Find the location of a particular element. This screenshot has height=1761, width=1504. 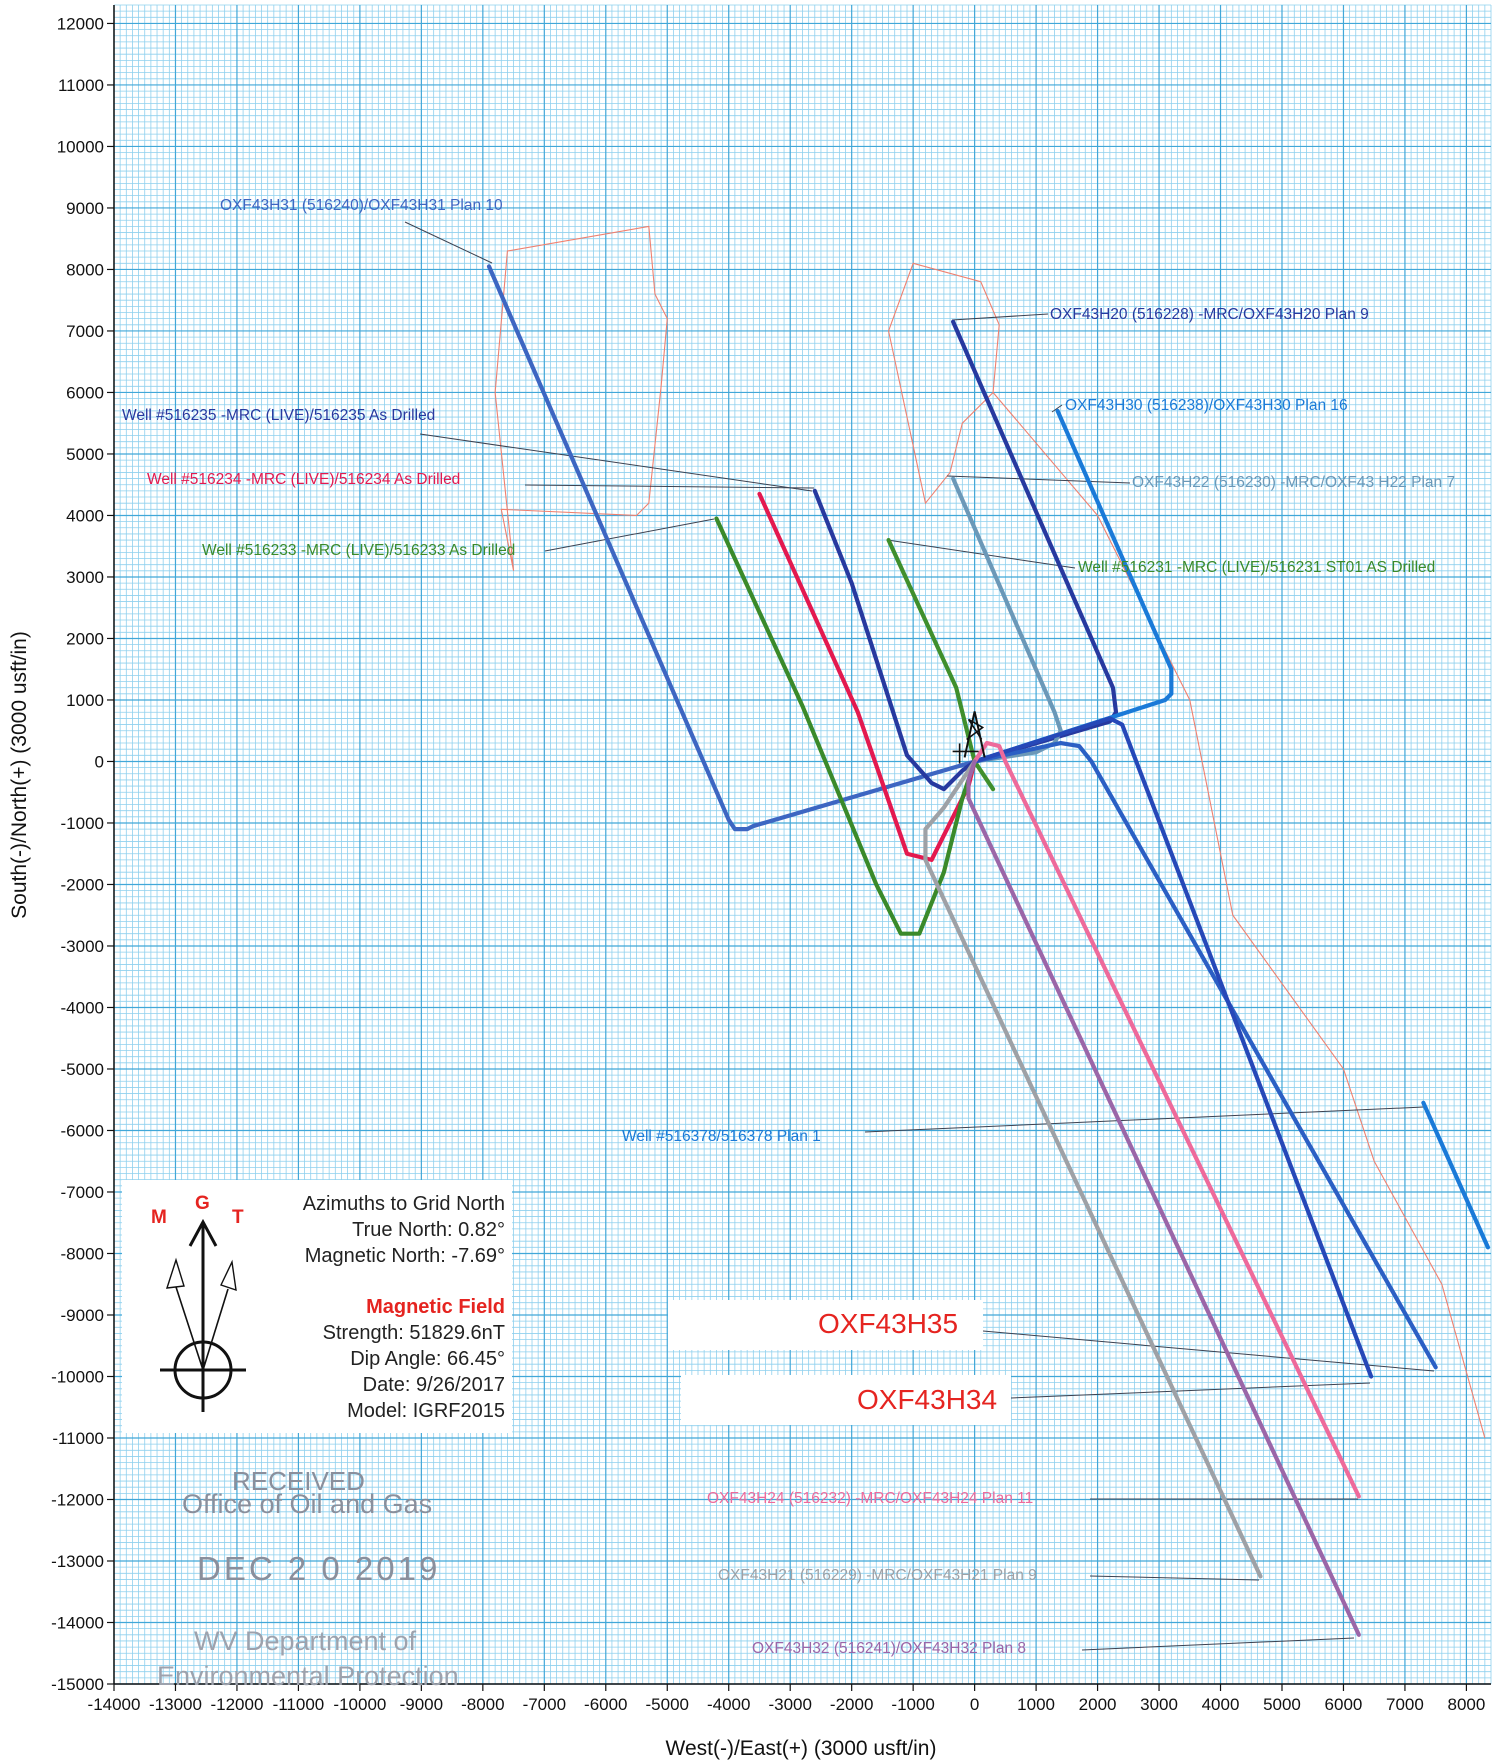

compass-letter-g: G is located at coordinates (202, 1203).